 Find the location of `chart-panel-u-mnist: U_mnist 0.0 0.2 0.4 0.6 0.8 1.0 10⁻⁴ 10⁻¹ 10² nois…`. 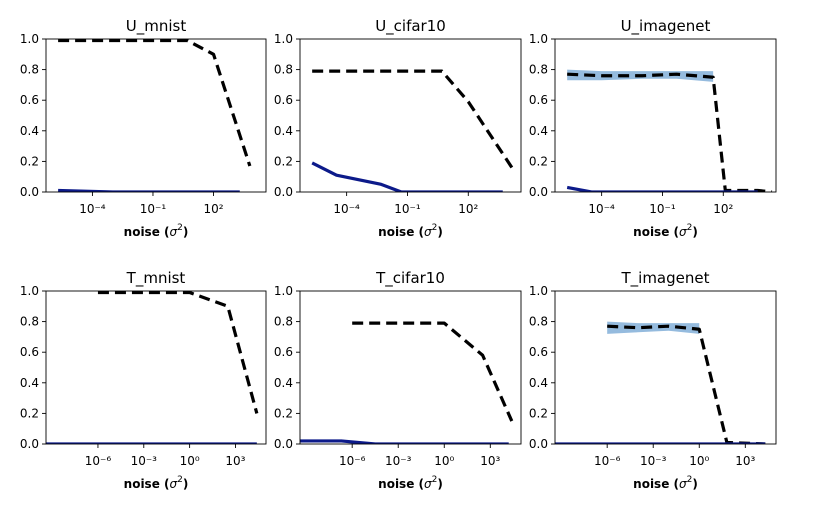

chart-panel-u-mnist: U_mnist 0.0 0.2 0.4 0.6 0.8 1.0 10⁻⁴ 10⁻¹ 10² nois… is located at coordinates (143, 128).